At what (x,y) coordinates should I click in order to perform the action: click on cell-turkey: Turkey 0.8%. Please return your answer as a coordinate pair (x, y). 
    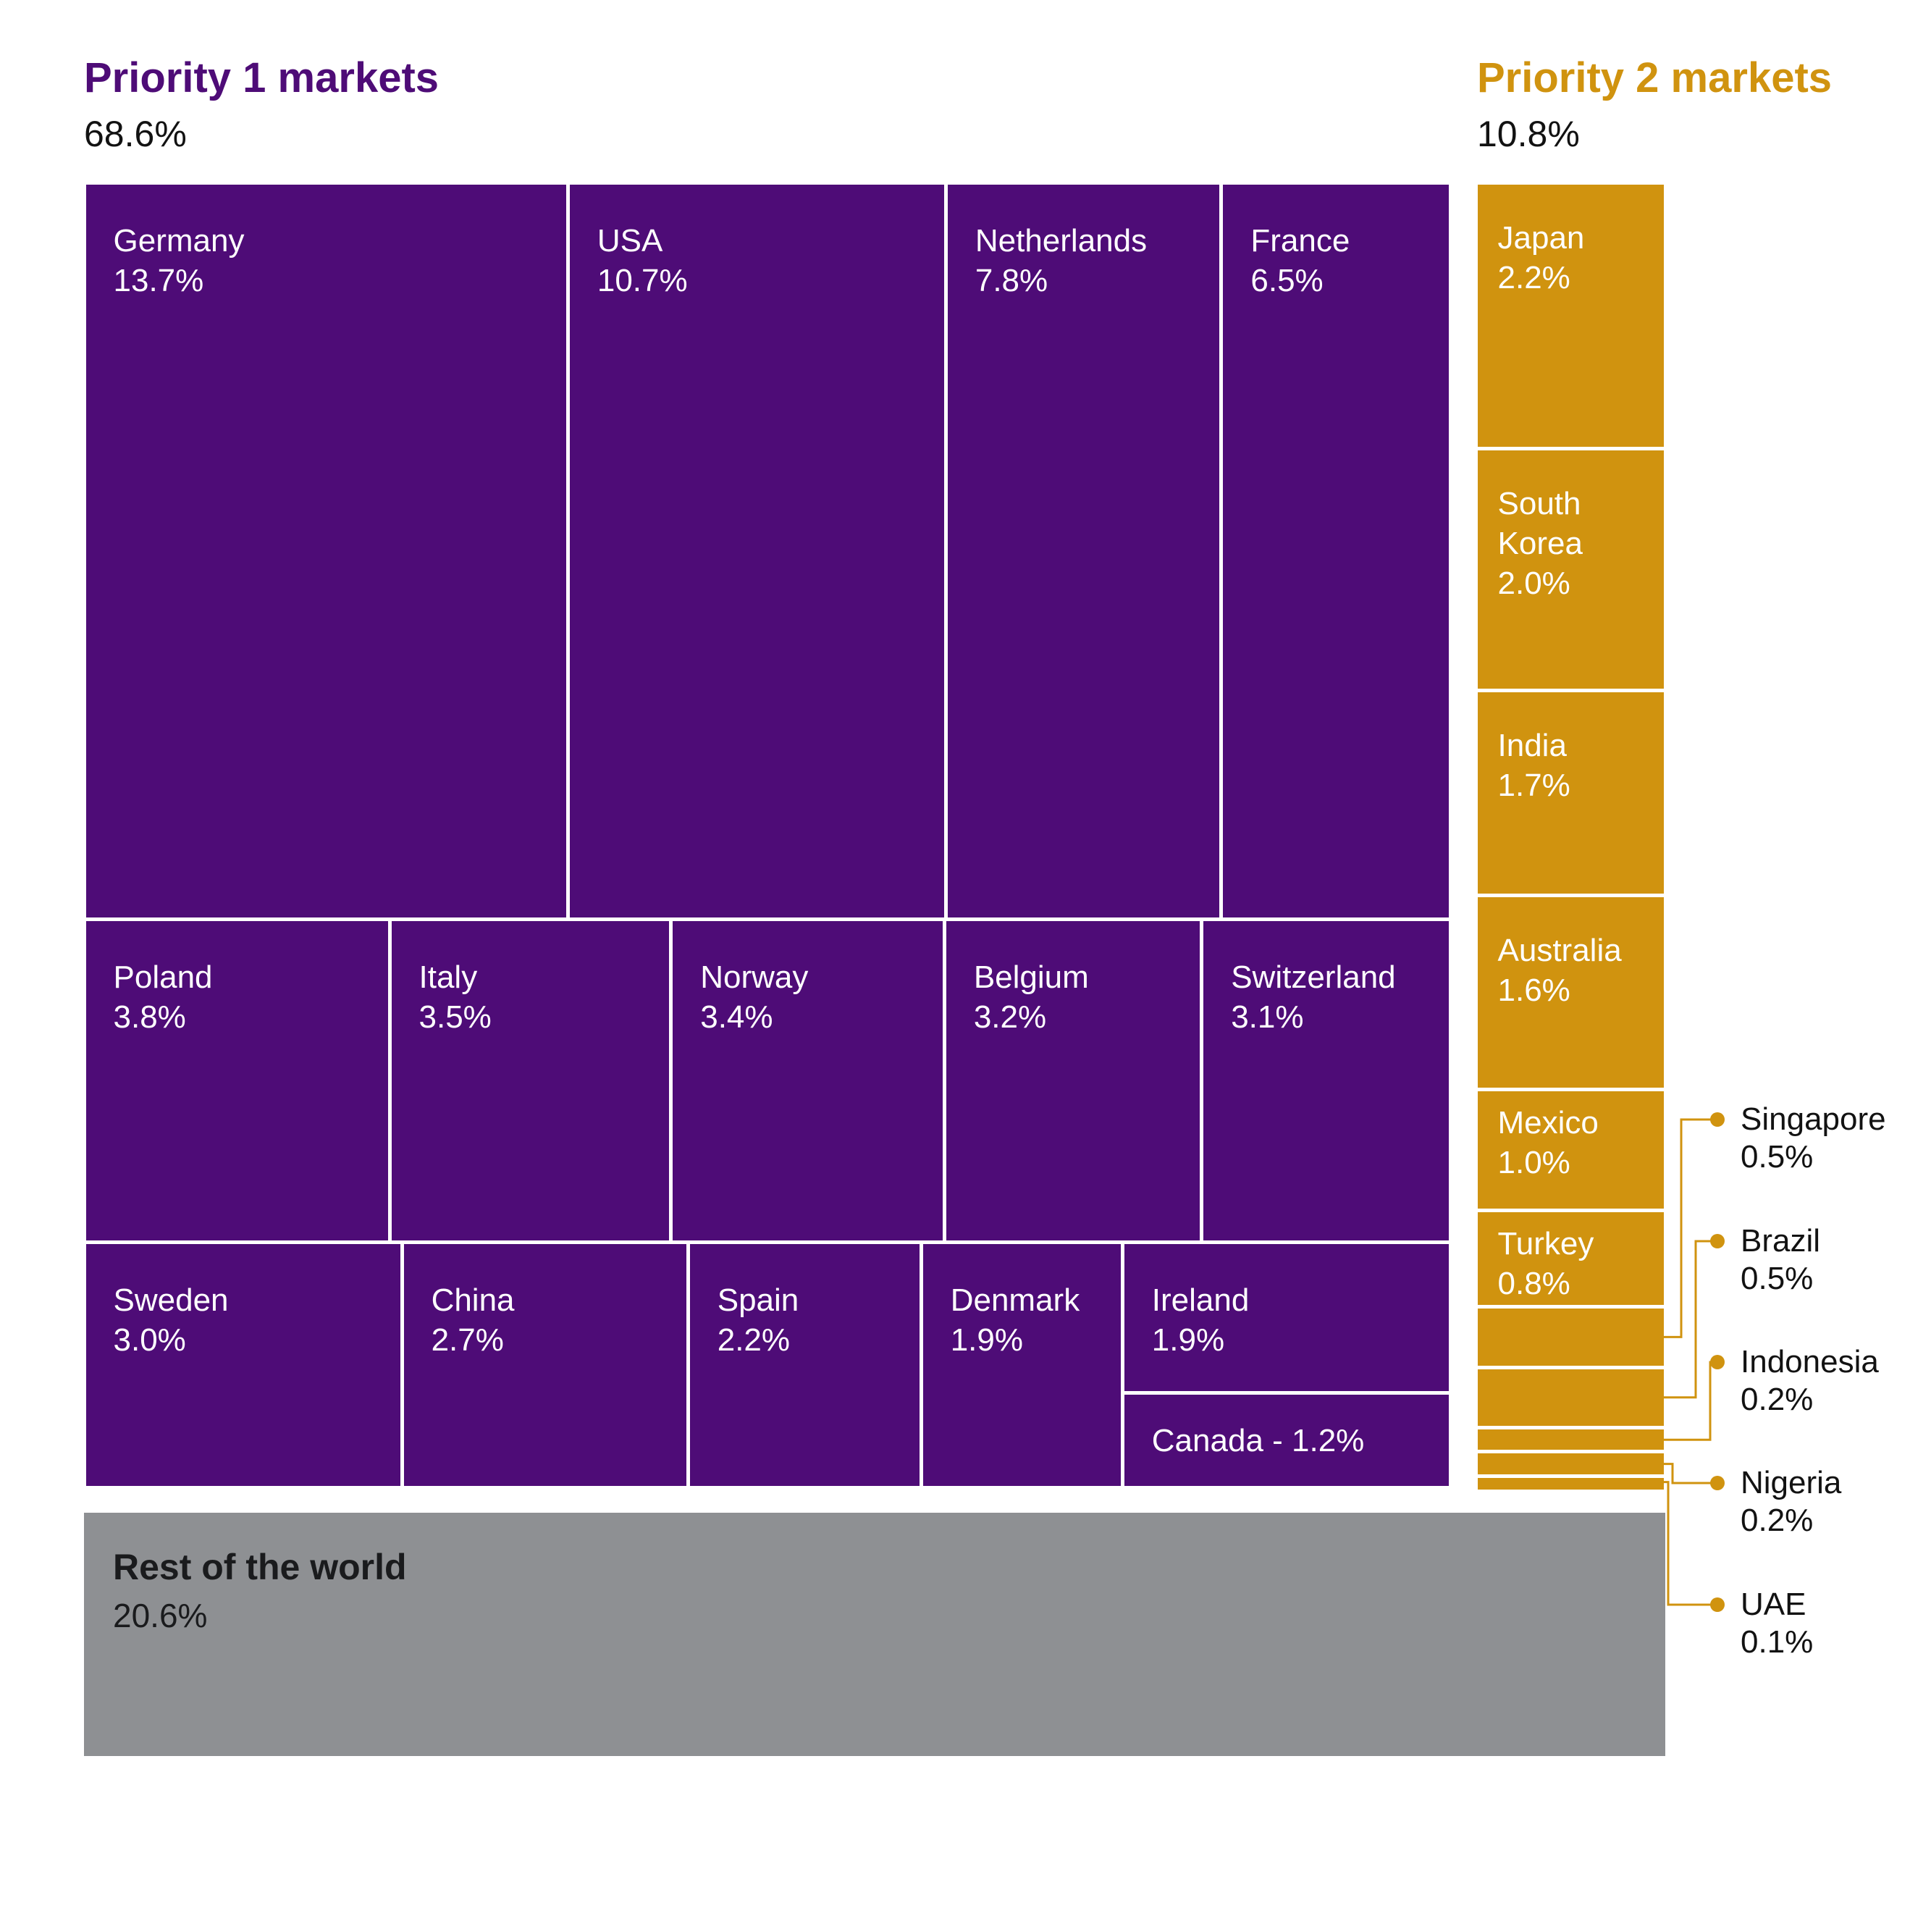
    Looking at the image, I should click on (1571, 1258).